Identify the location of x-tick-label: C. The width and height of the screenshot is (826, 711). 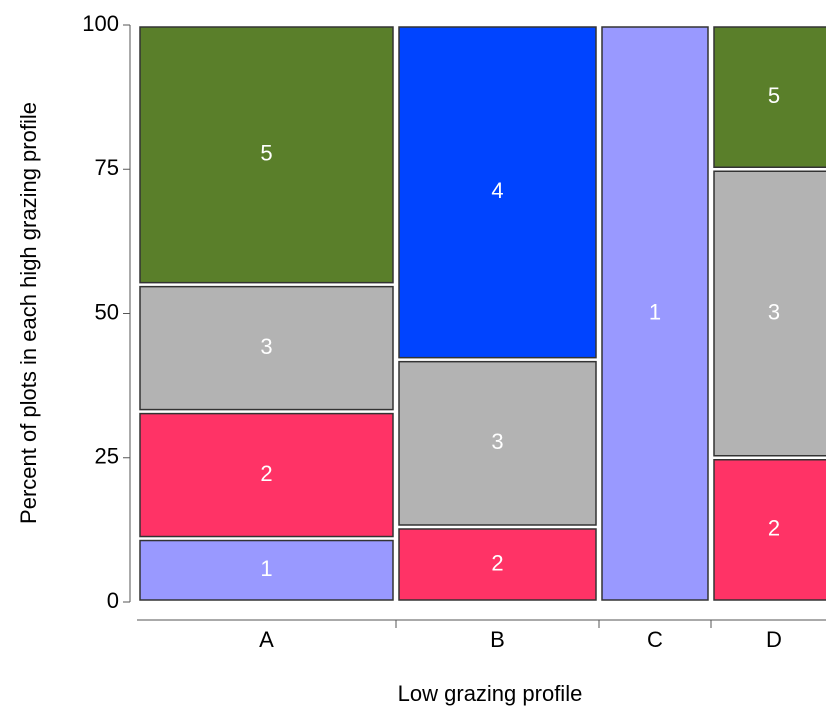
(655, 639).